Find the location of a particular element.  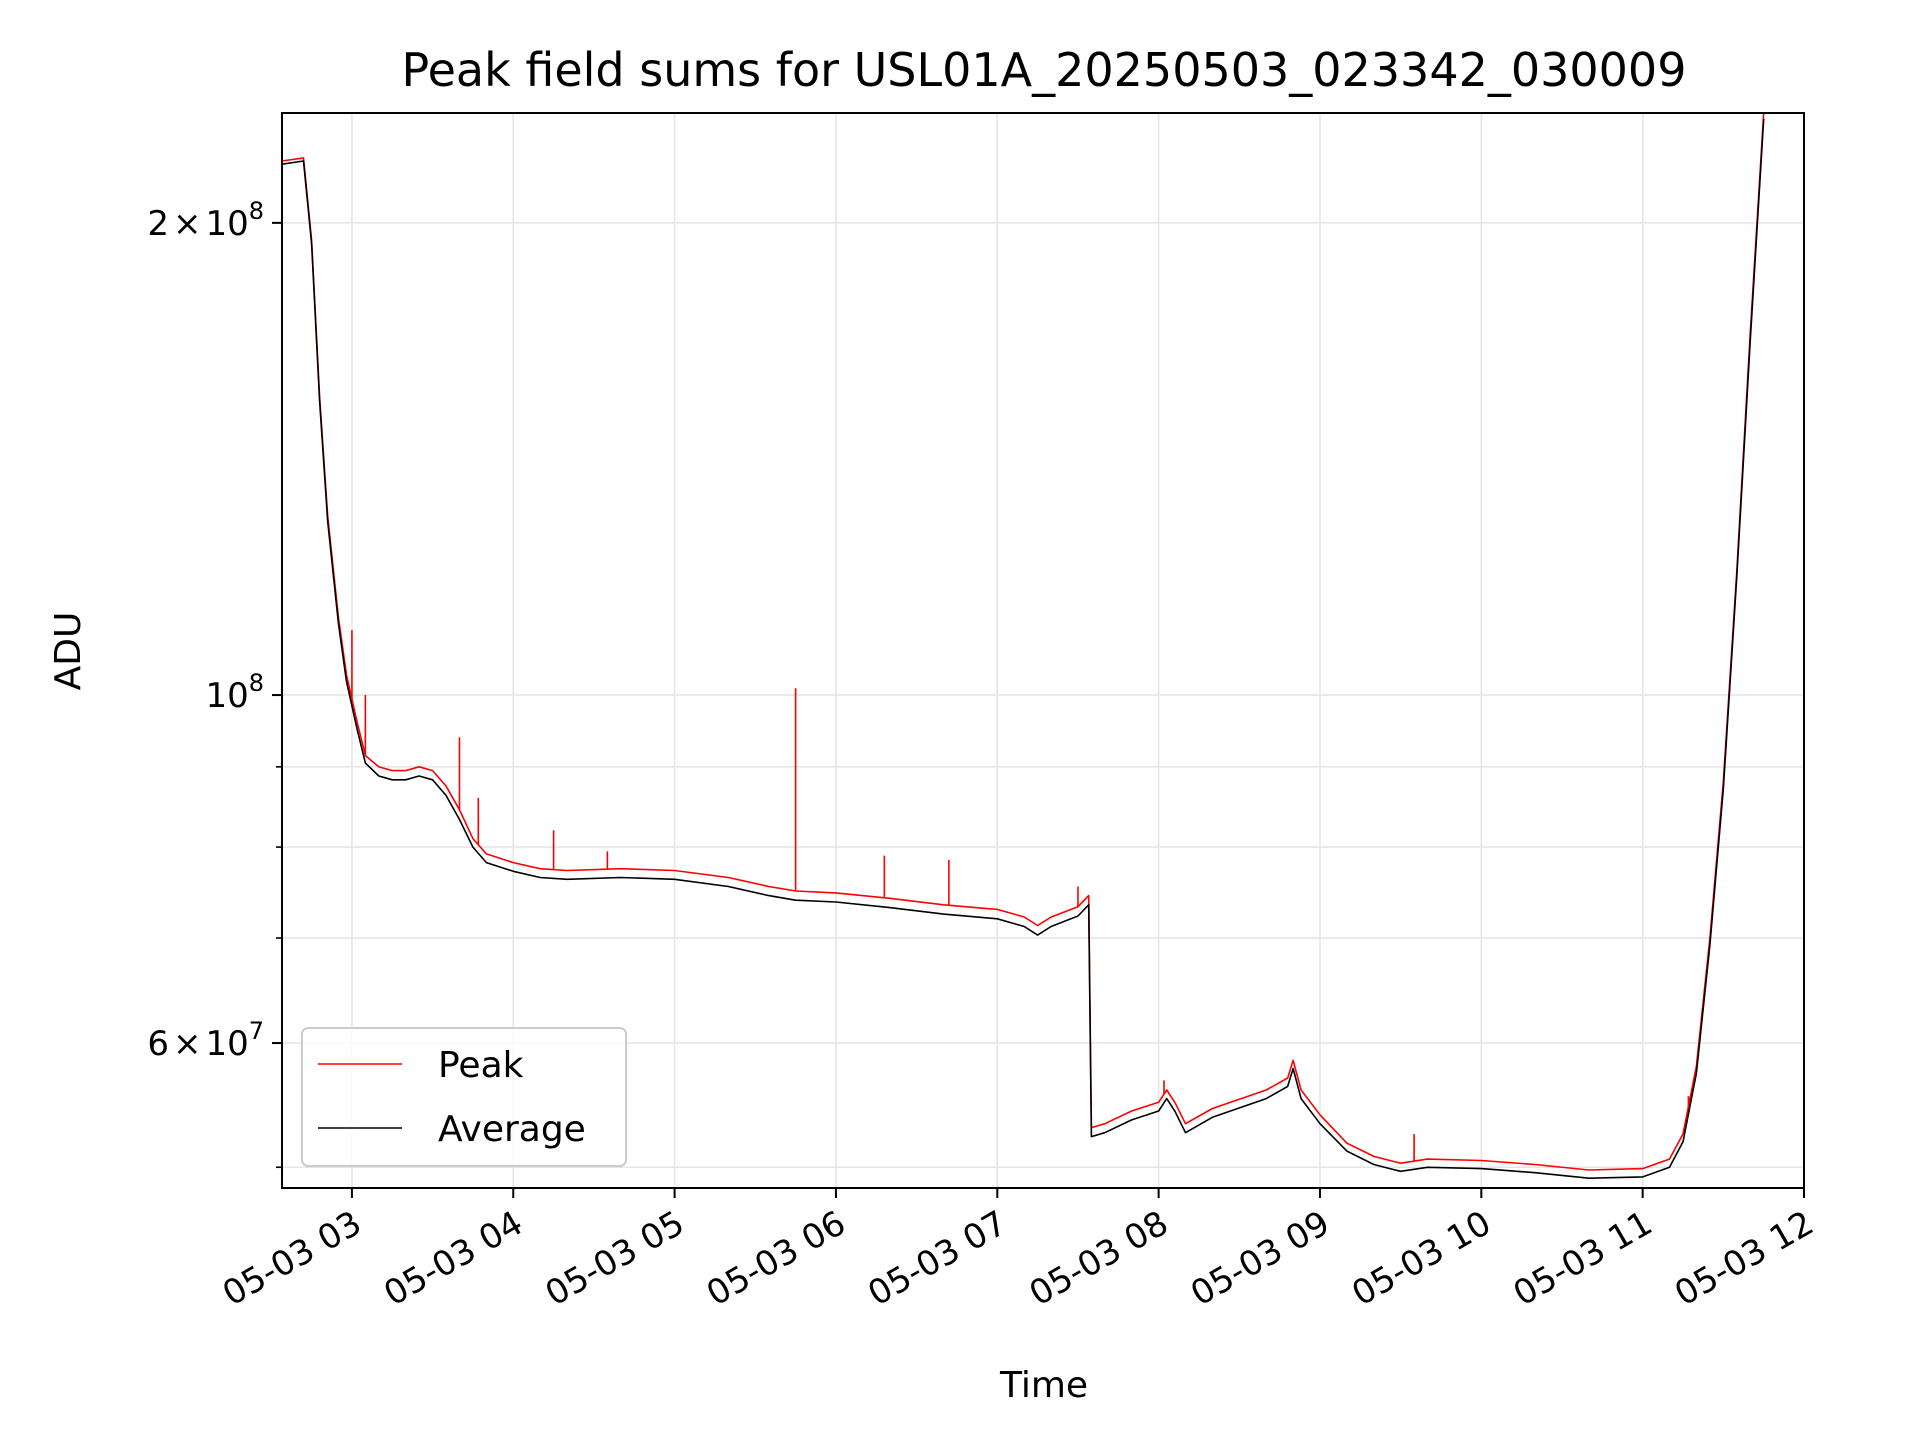

x-tick-label: 05-03 04 is located at coordinates (453, 1258).